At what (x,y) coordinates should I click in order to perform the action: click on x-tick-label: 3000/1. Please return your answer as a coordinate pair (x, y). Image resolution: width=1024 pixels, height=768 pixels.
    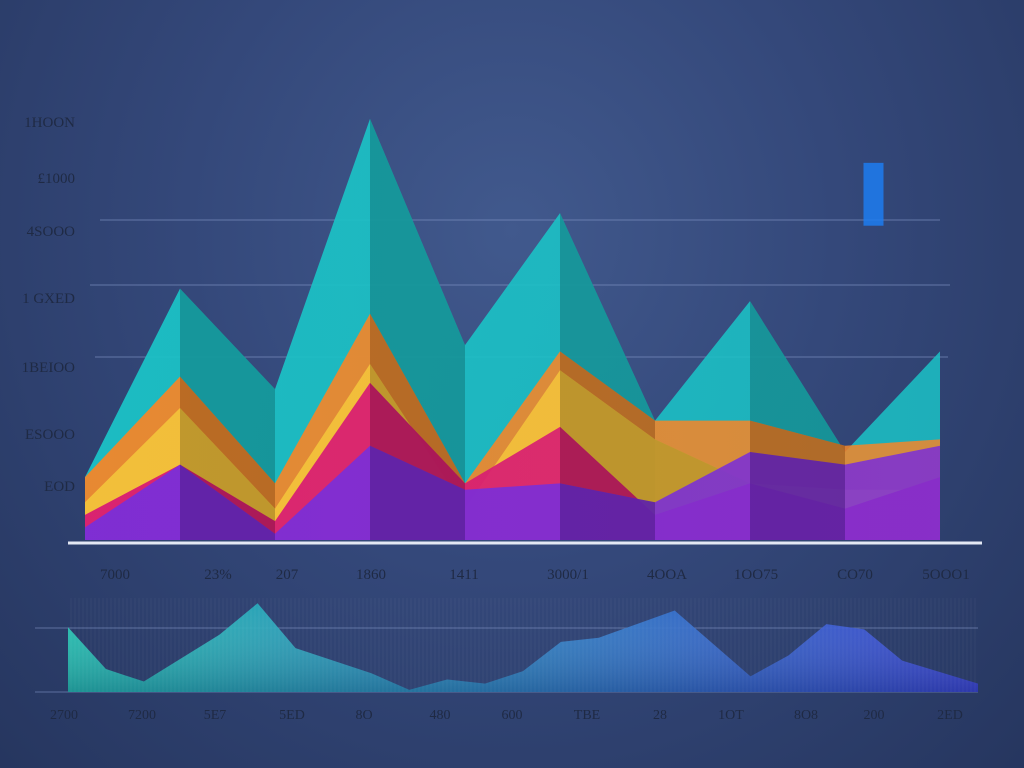
    Looking at the image, I should click on (568, 575).